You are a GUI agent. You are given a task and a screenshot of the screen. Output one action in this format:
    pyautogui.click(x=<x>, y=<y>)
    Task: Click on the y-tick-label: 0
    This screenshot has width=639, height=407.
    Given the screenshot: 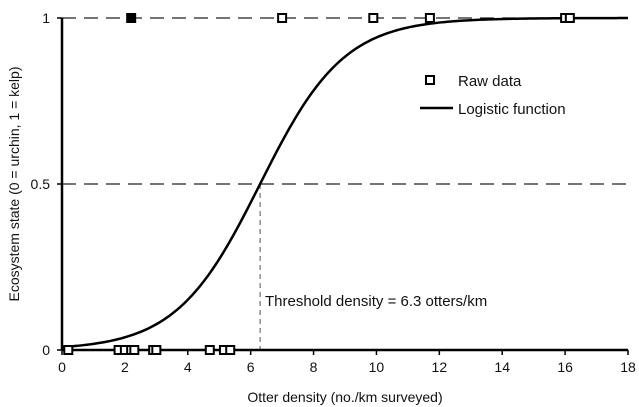 What is the action you would take?
    pyautogui.click(x=46, y=350)
    